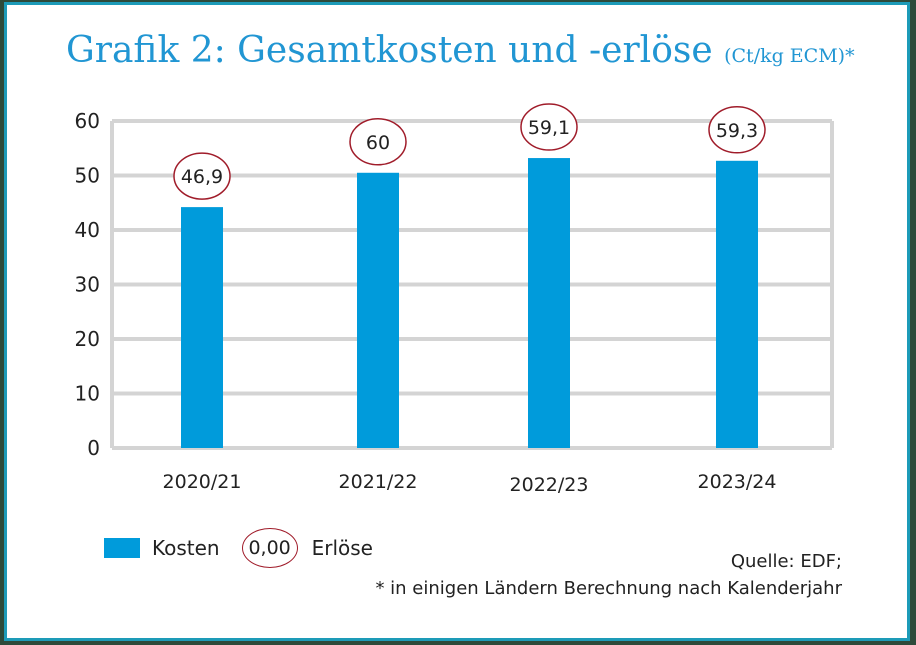 This screenshot has height=645, width=916. What do you see at coordinates (238, 548) in the screenshot?
I see `legend: Kosten 0,00 Erlöse` at bounding box center [238, 548].